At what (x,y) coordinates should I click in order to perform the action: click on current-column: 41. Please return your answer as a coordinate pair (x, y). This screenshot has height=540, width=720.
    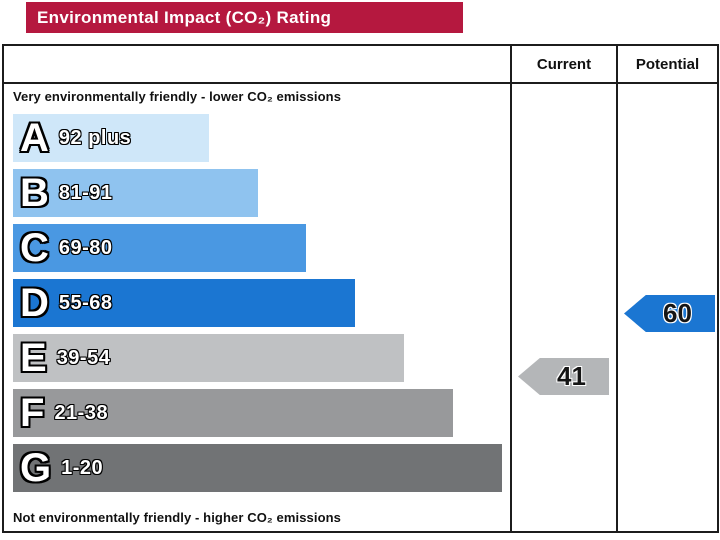
    Looking at the image, I should click on (563, 307).